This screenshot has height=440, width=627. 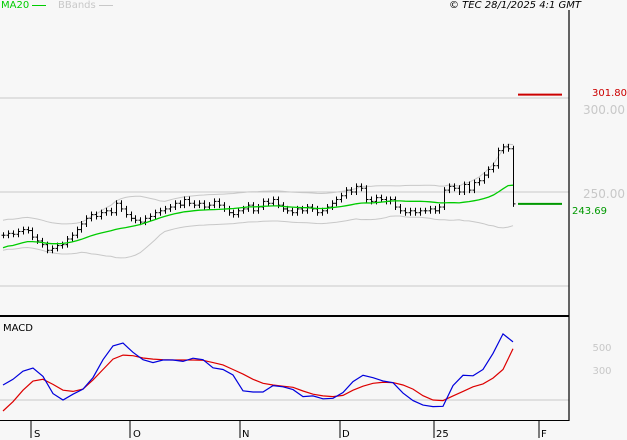 What do you see at coordinates (346, 434) in the screenshot?
I see `x-tick-label: D` at bounding box center [346, 434].